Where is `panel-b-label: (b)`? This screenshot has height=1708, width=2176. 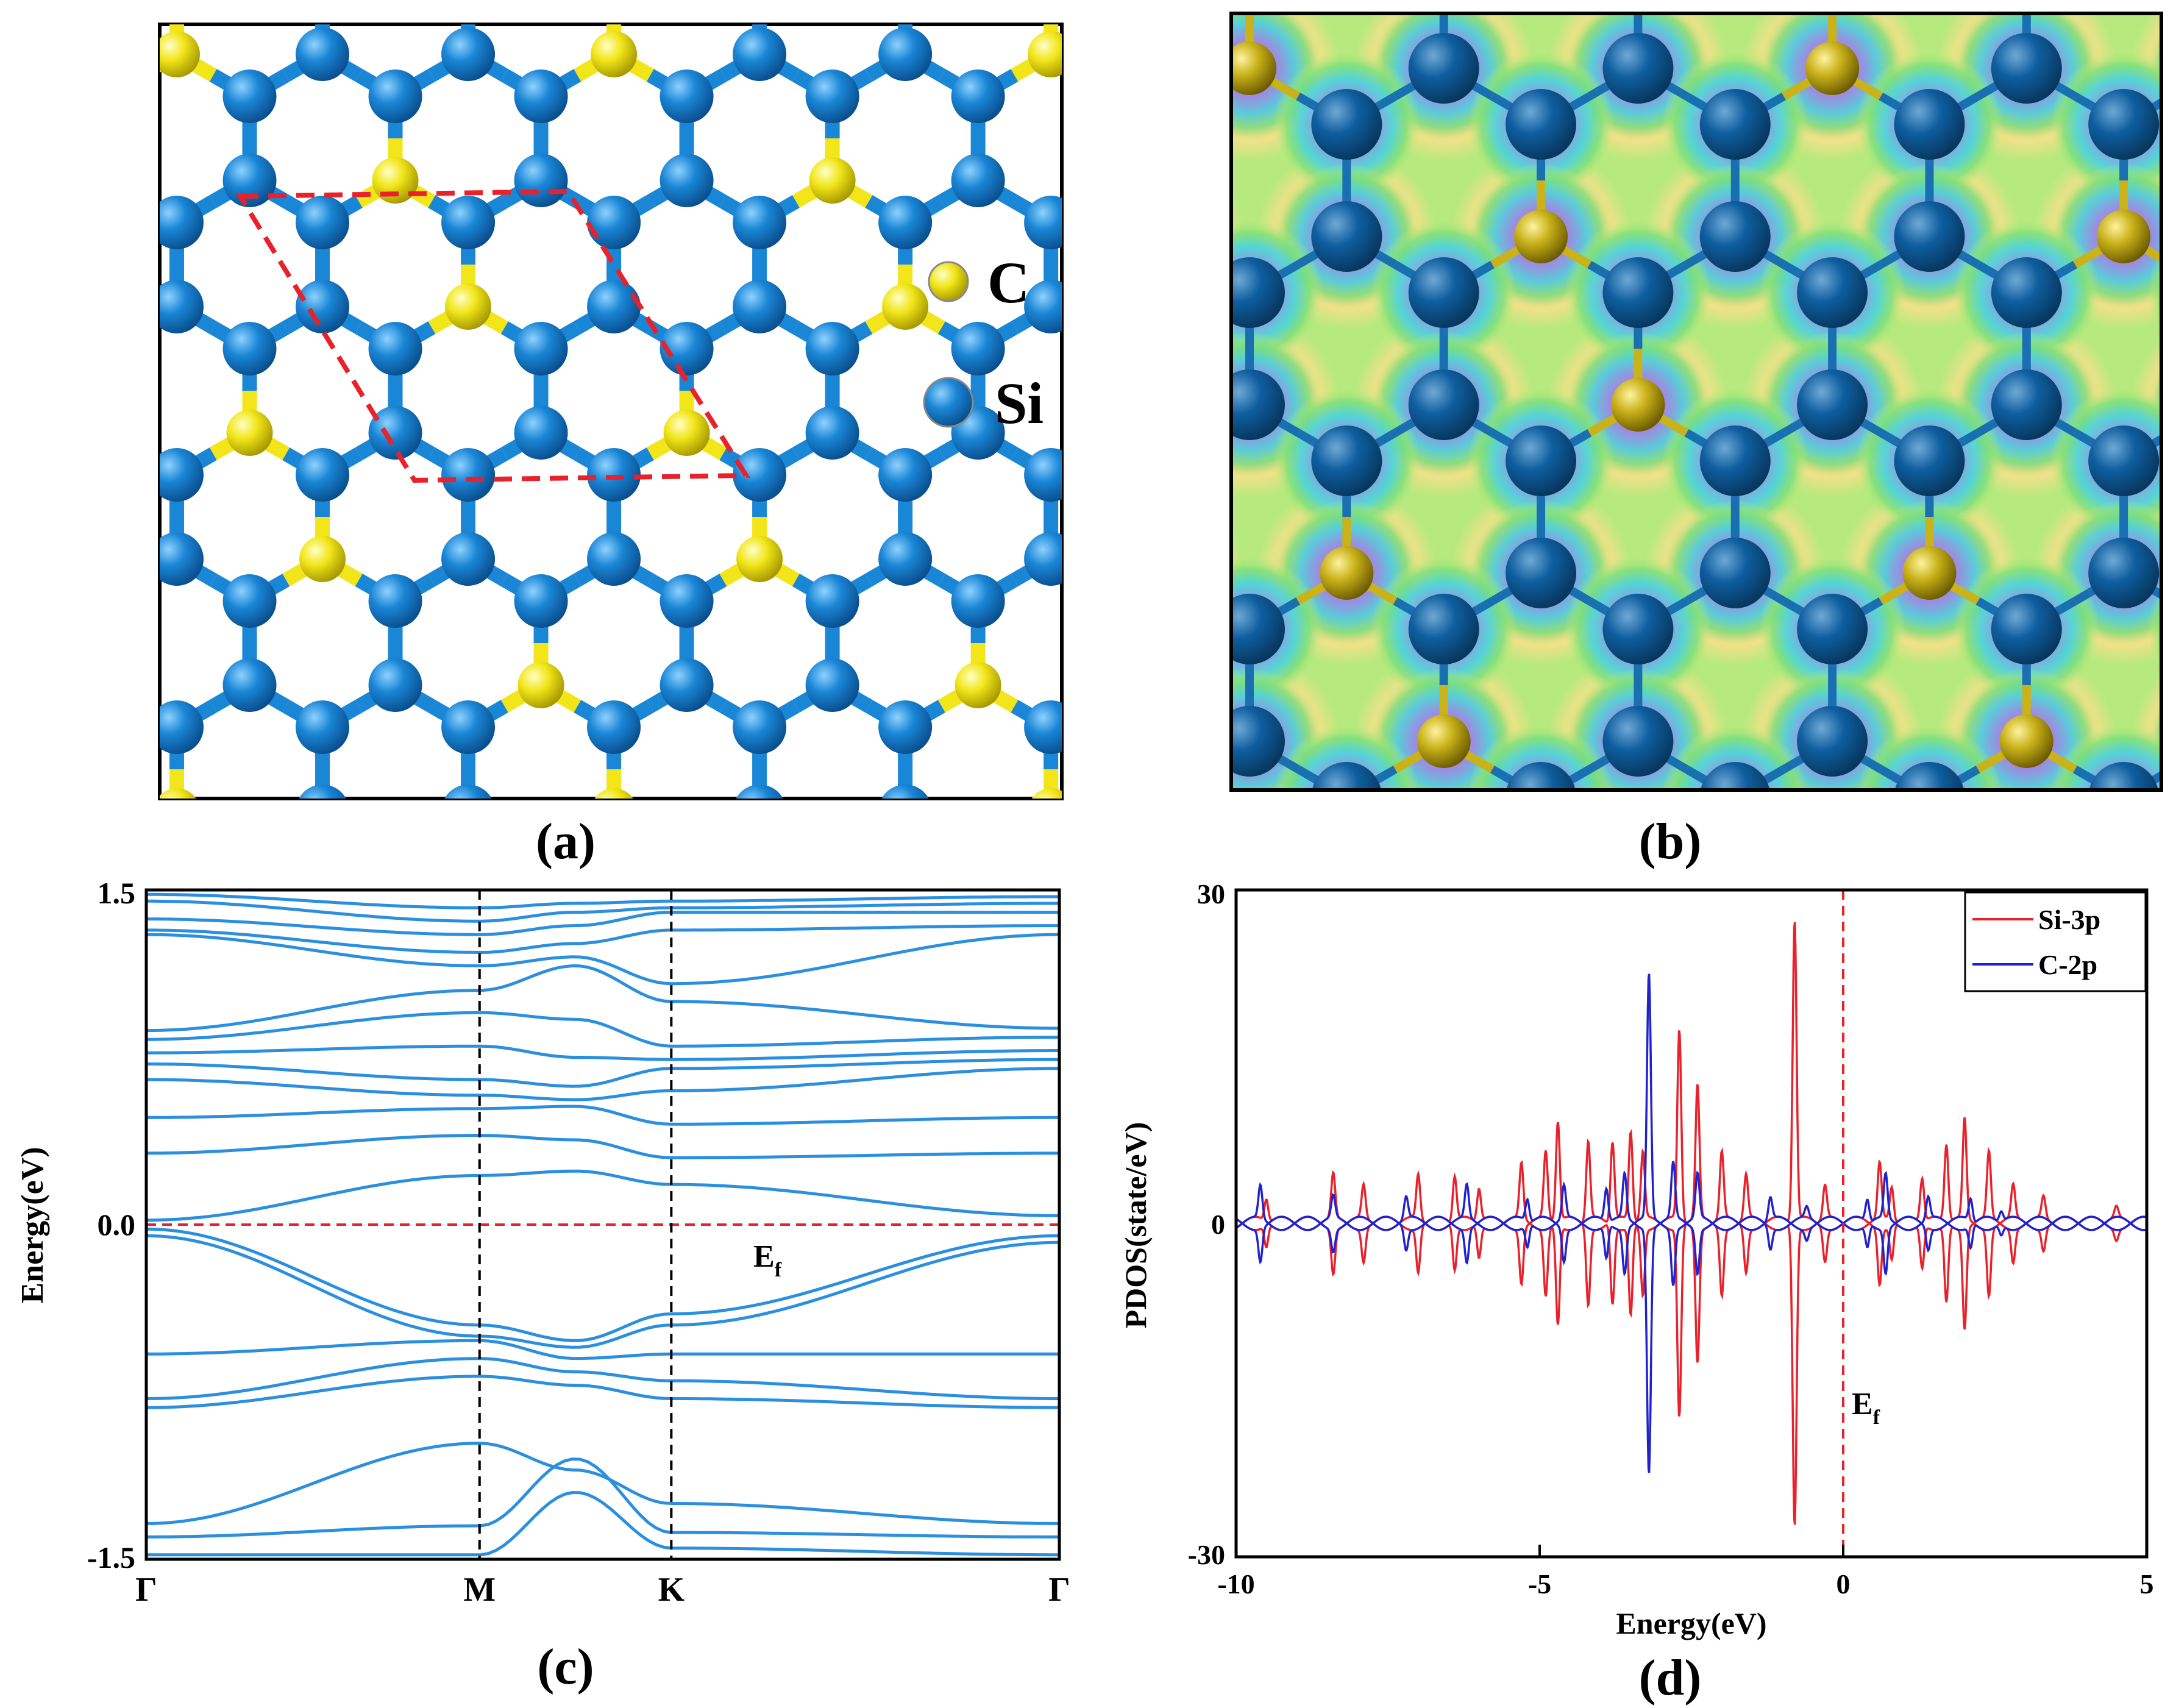
panel-b-label: (b) is located at coordinates (1671, 841).